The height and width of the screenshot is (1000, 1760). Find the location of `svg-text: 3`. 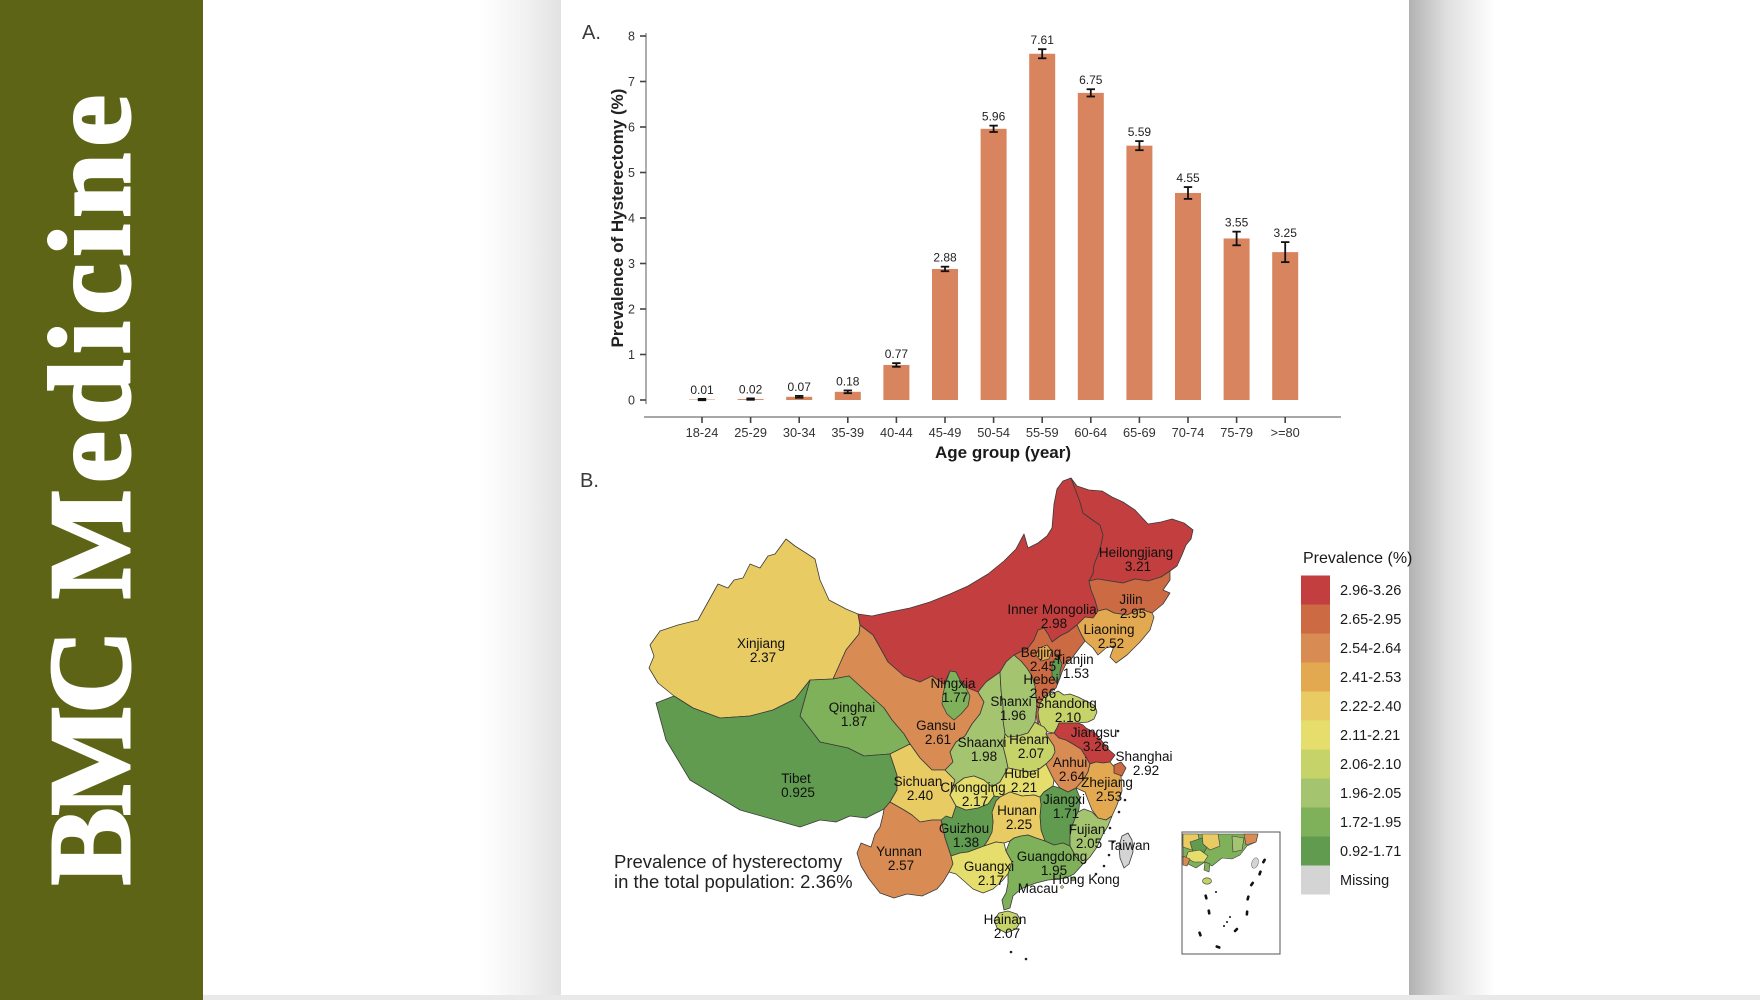

svg-text: 3 is located at coordinates (631, 264).